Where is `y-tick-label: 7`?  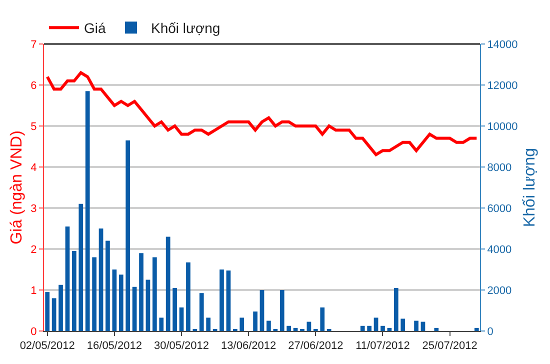 y-tick-label: 7 is located at coordinates (33, 44).